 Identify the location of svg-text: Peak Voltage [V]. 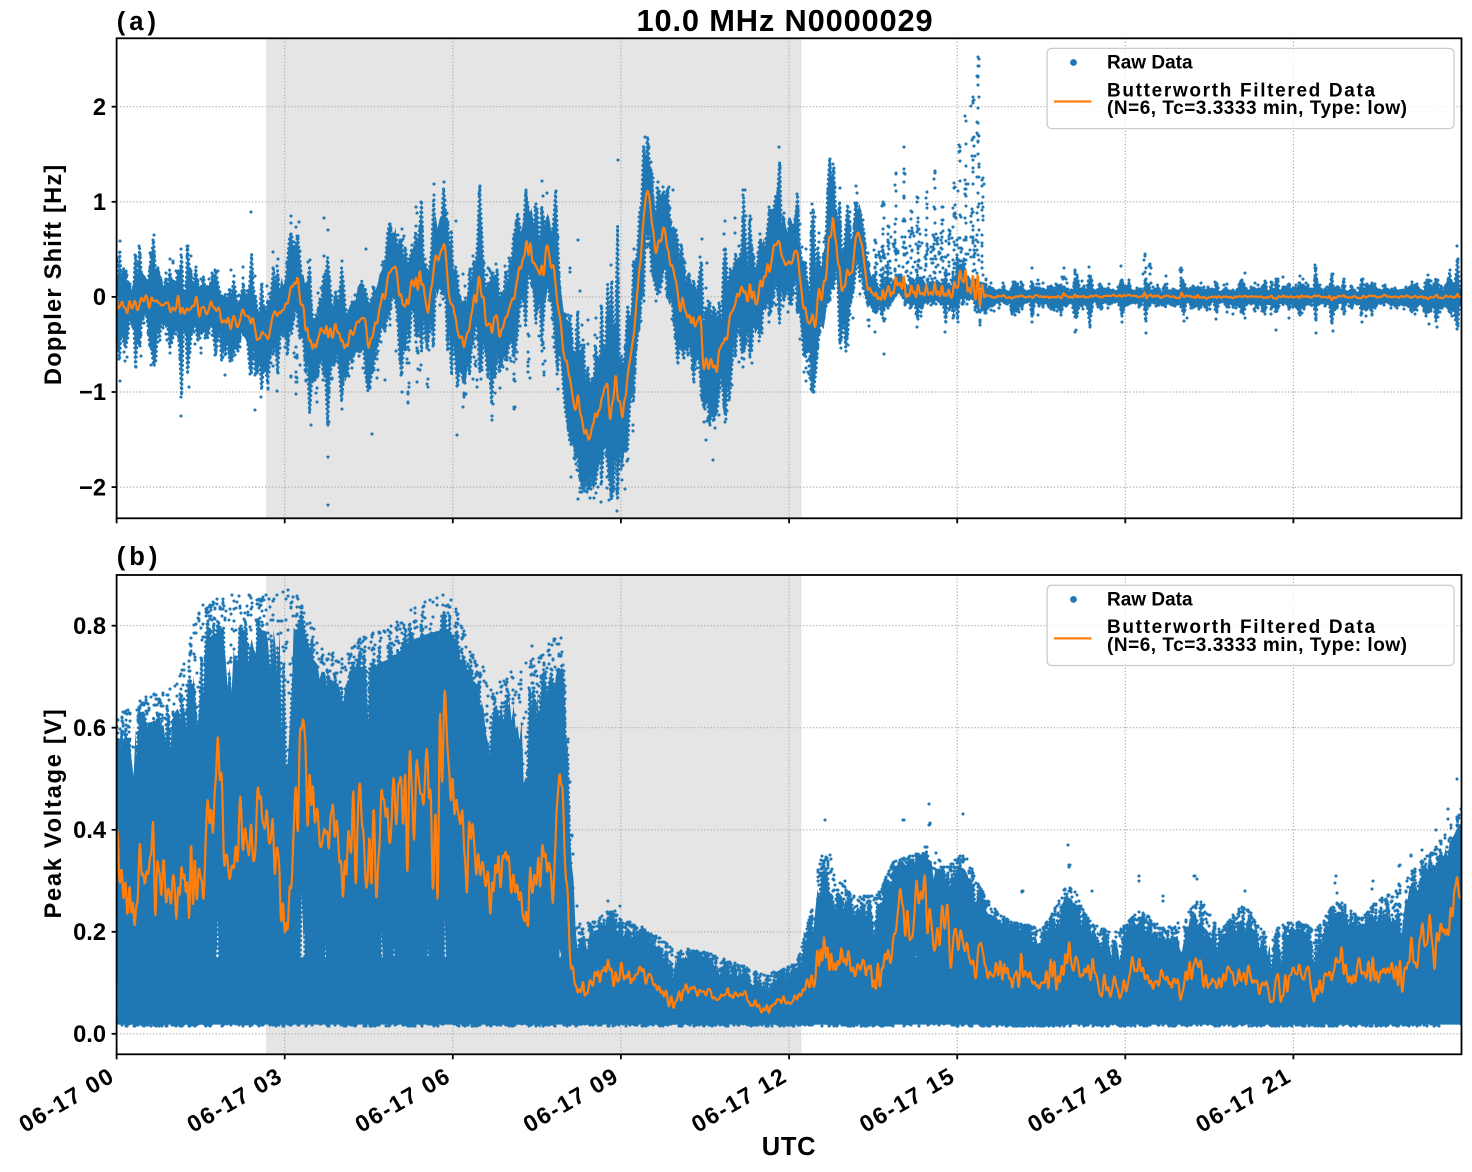
(54, 812).